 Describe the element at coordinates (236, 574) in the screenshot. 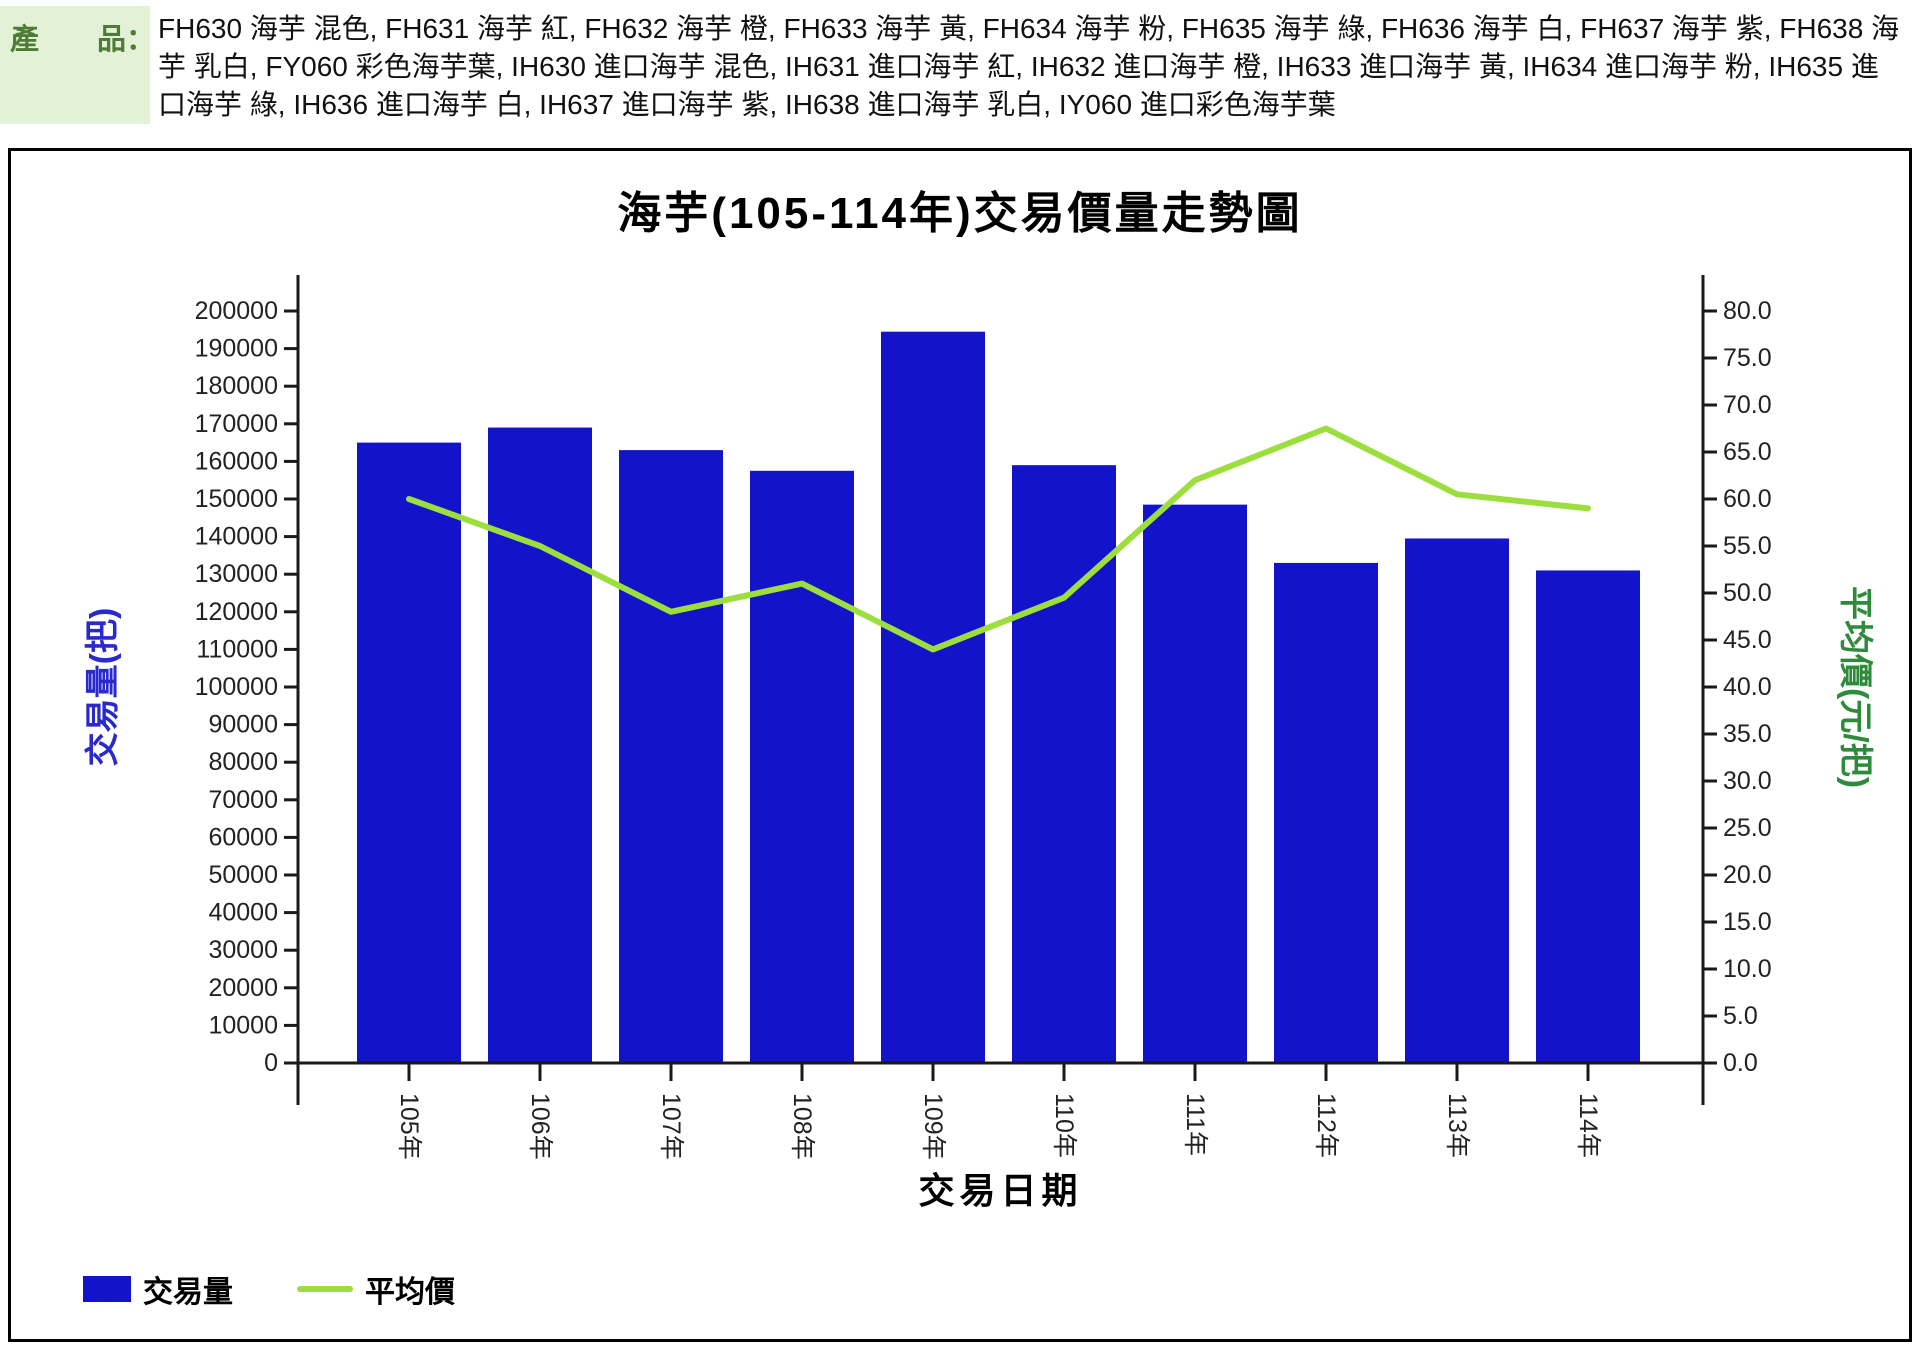

I see `svg-text: 130000` at that location.